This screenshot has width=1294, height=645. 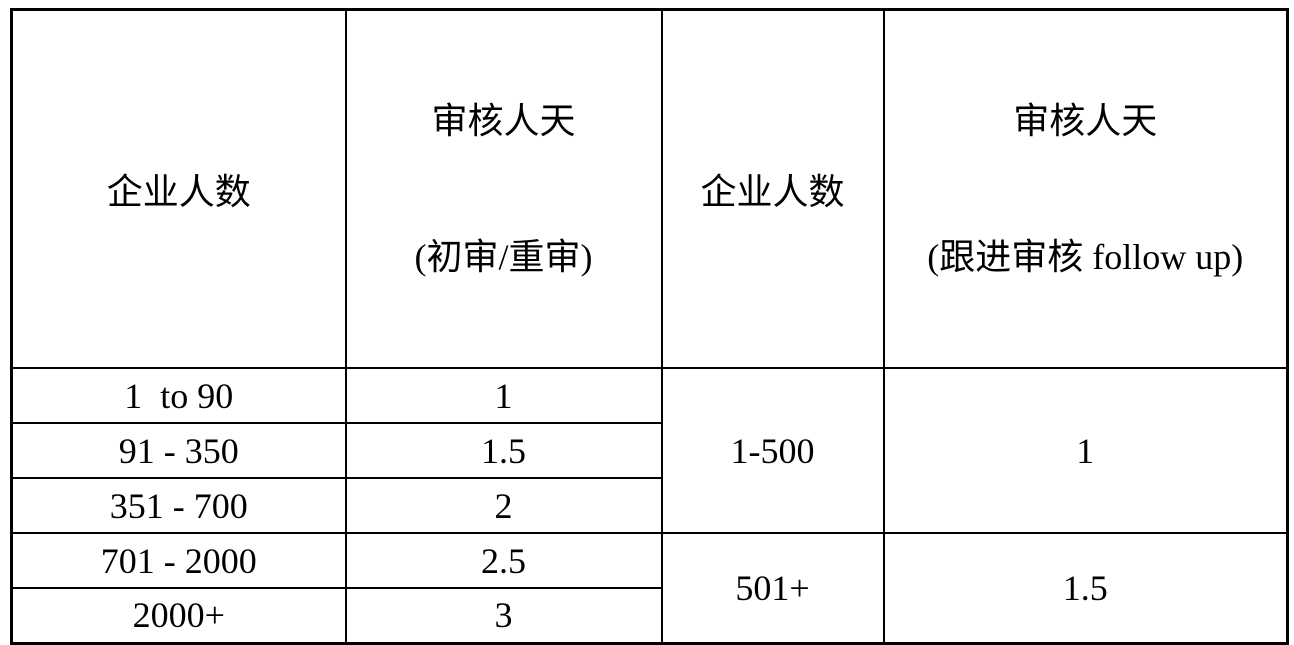 I want to click on cell-range-351-700: 351 - 700, so click(x=178, y=505).